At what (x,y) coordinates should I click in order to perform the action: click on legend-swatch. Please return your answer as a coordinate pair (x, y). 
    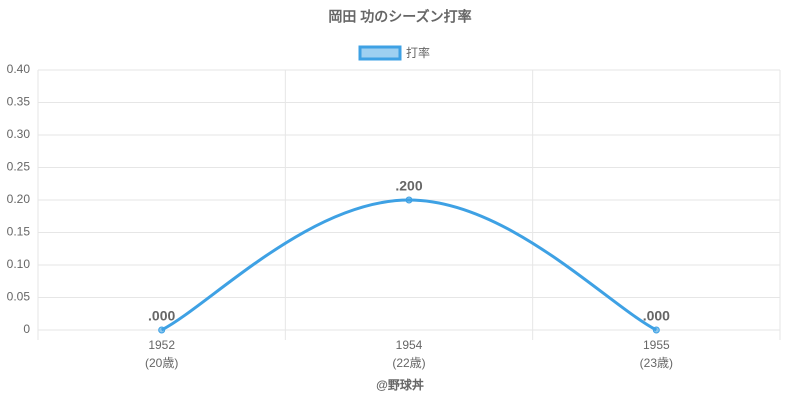
    Looking at the image, I should click on (380, 53).